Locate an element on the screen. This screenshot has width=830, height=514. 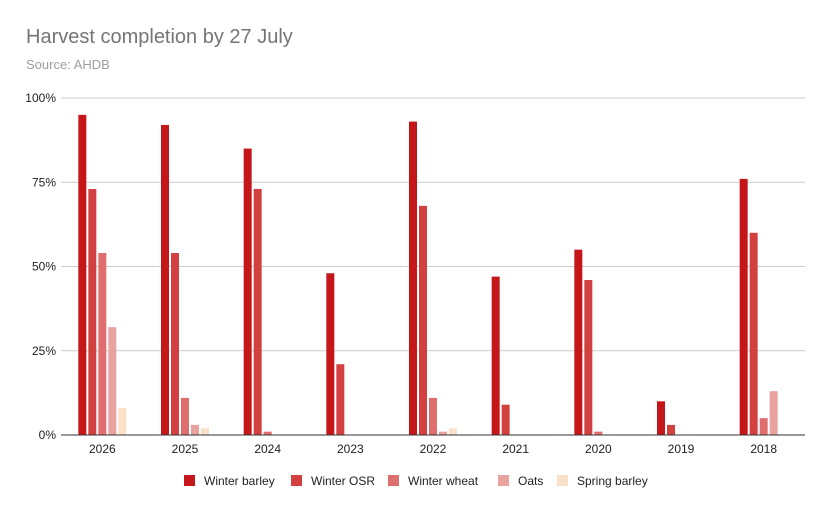
x-tick-label: 2022 is located at coordinates (433, 449).